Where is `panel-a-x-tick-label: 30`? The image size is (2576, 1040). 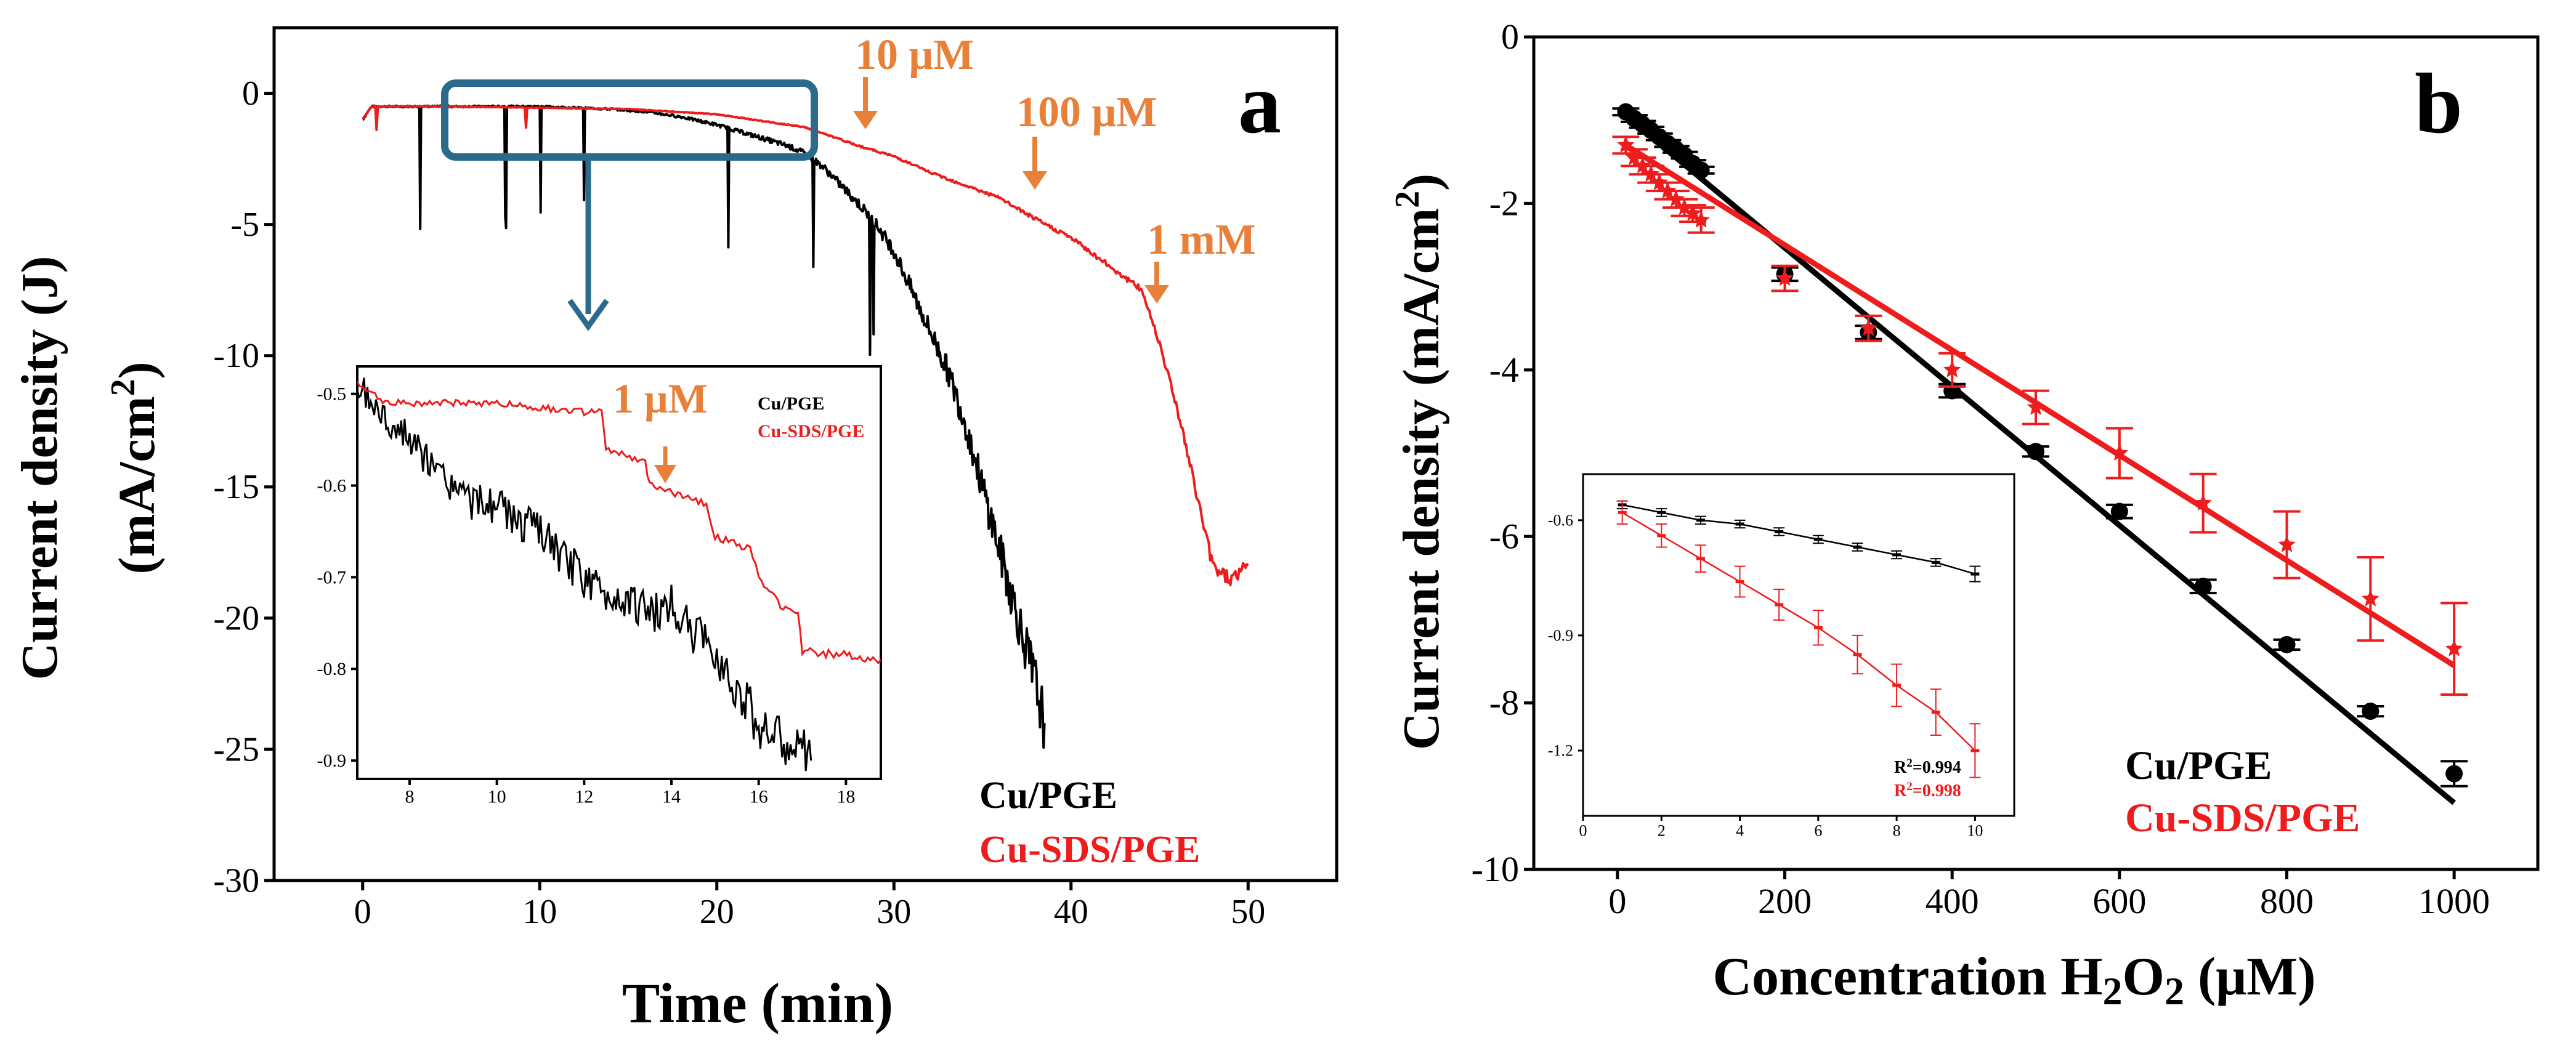 panel-a-x-tick-label: 30 is located at coordinates (894, 912).